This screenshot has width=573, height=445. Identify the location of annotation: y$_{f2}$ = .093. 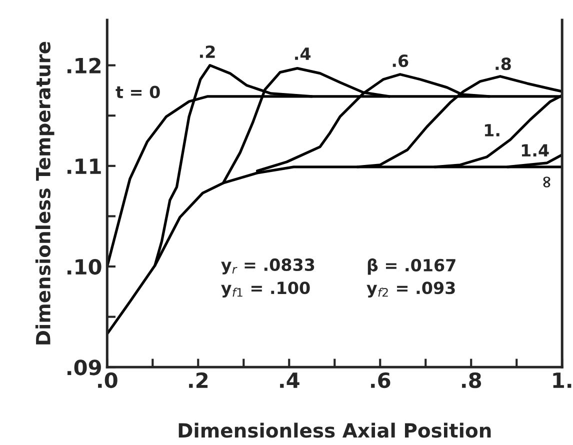
(410, 290).